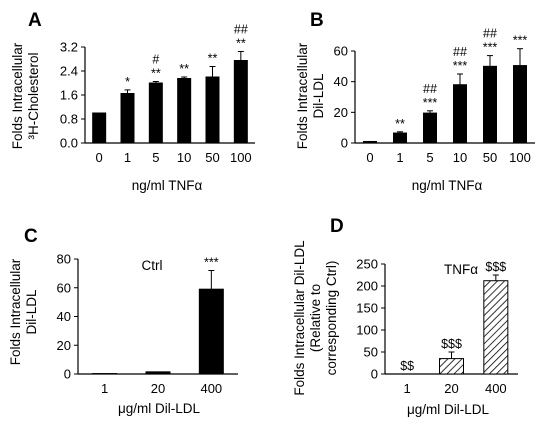 Image resolution: width=550 pixels, height=426 pixels. What do you see at coordinates (158, 315) in the screenshot?
I see `bars: ***` at bounding box center [158, 315].